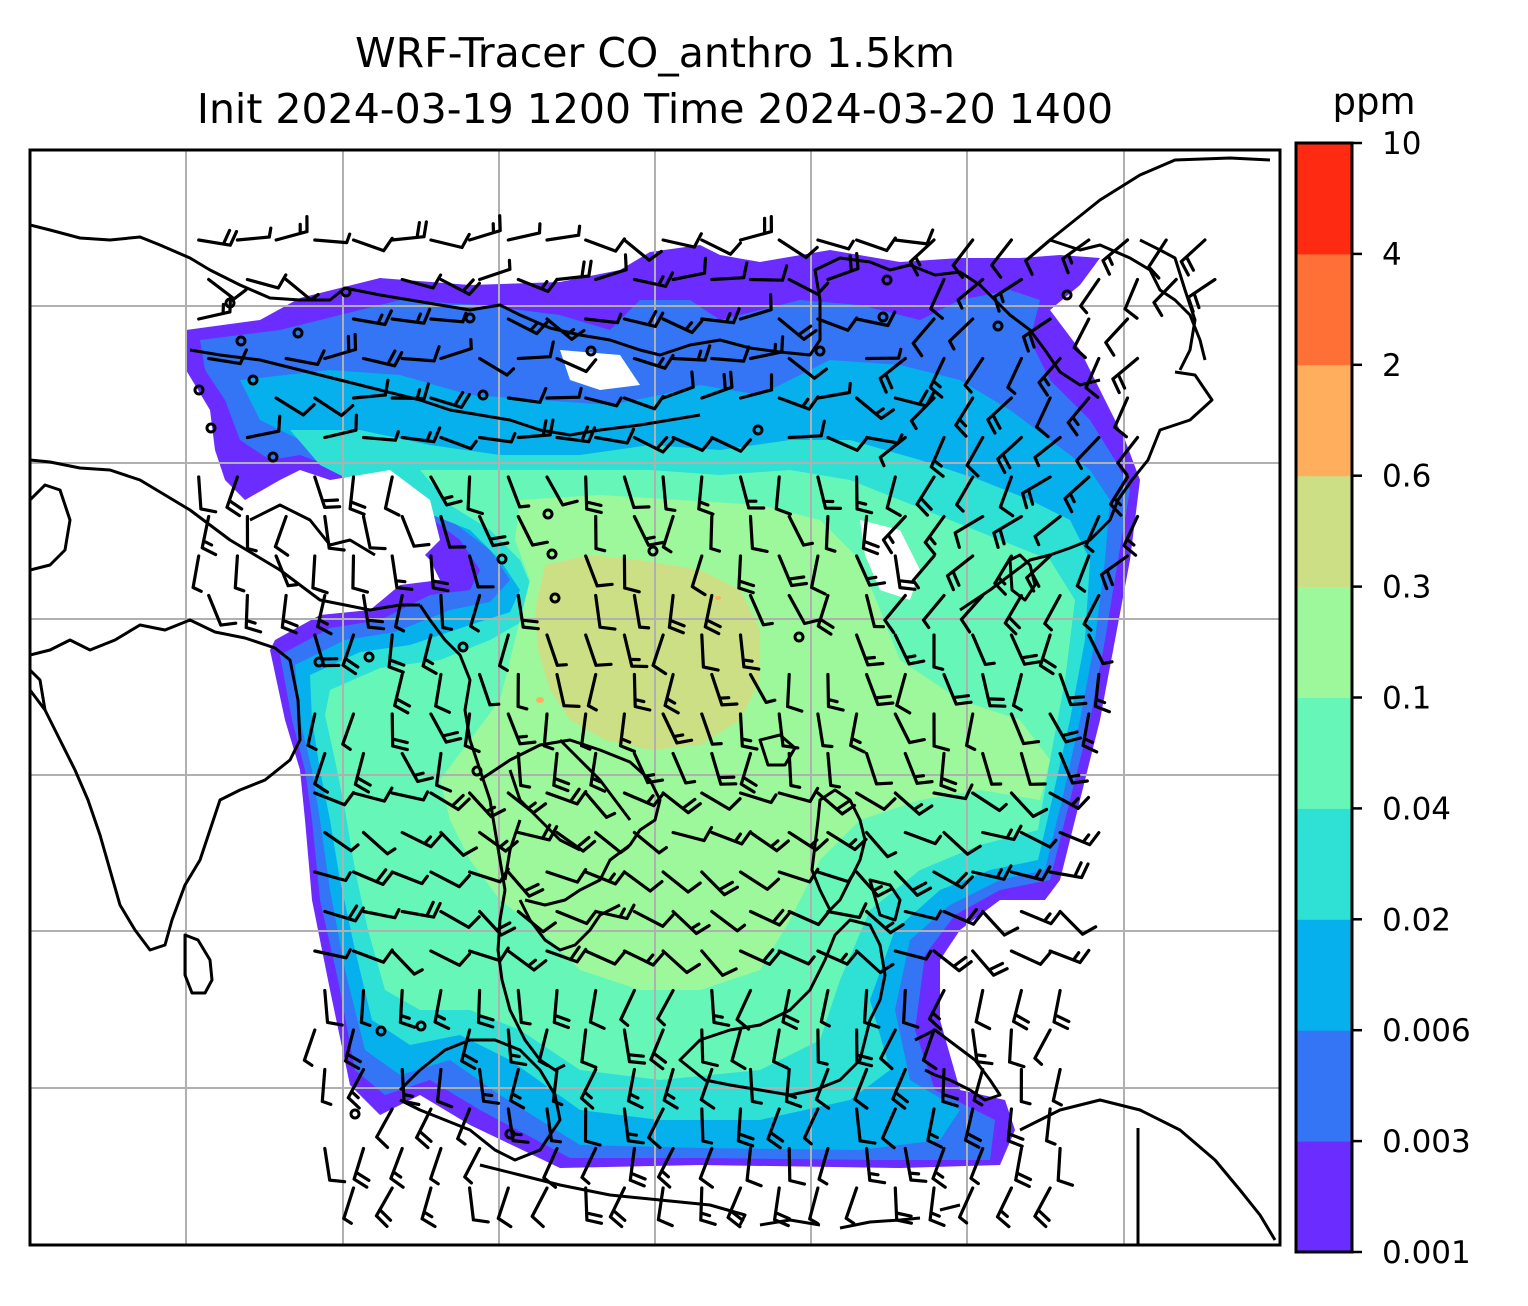 The width and height of the screenshot is (1528, 1306). What do you see at coordinates (1426, 1031) in the screenshot?
I see `colorbar-tick-label: 0.006` at bounding box center [1426, 1031].